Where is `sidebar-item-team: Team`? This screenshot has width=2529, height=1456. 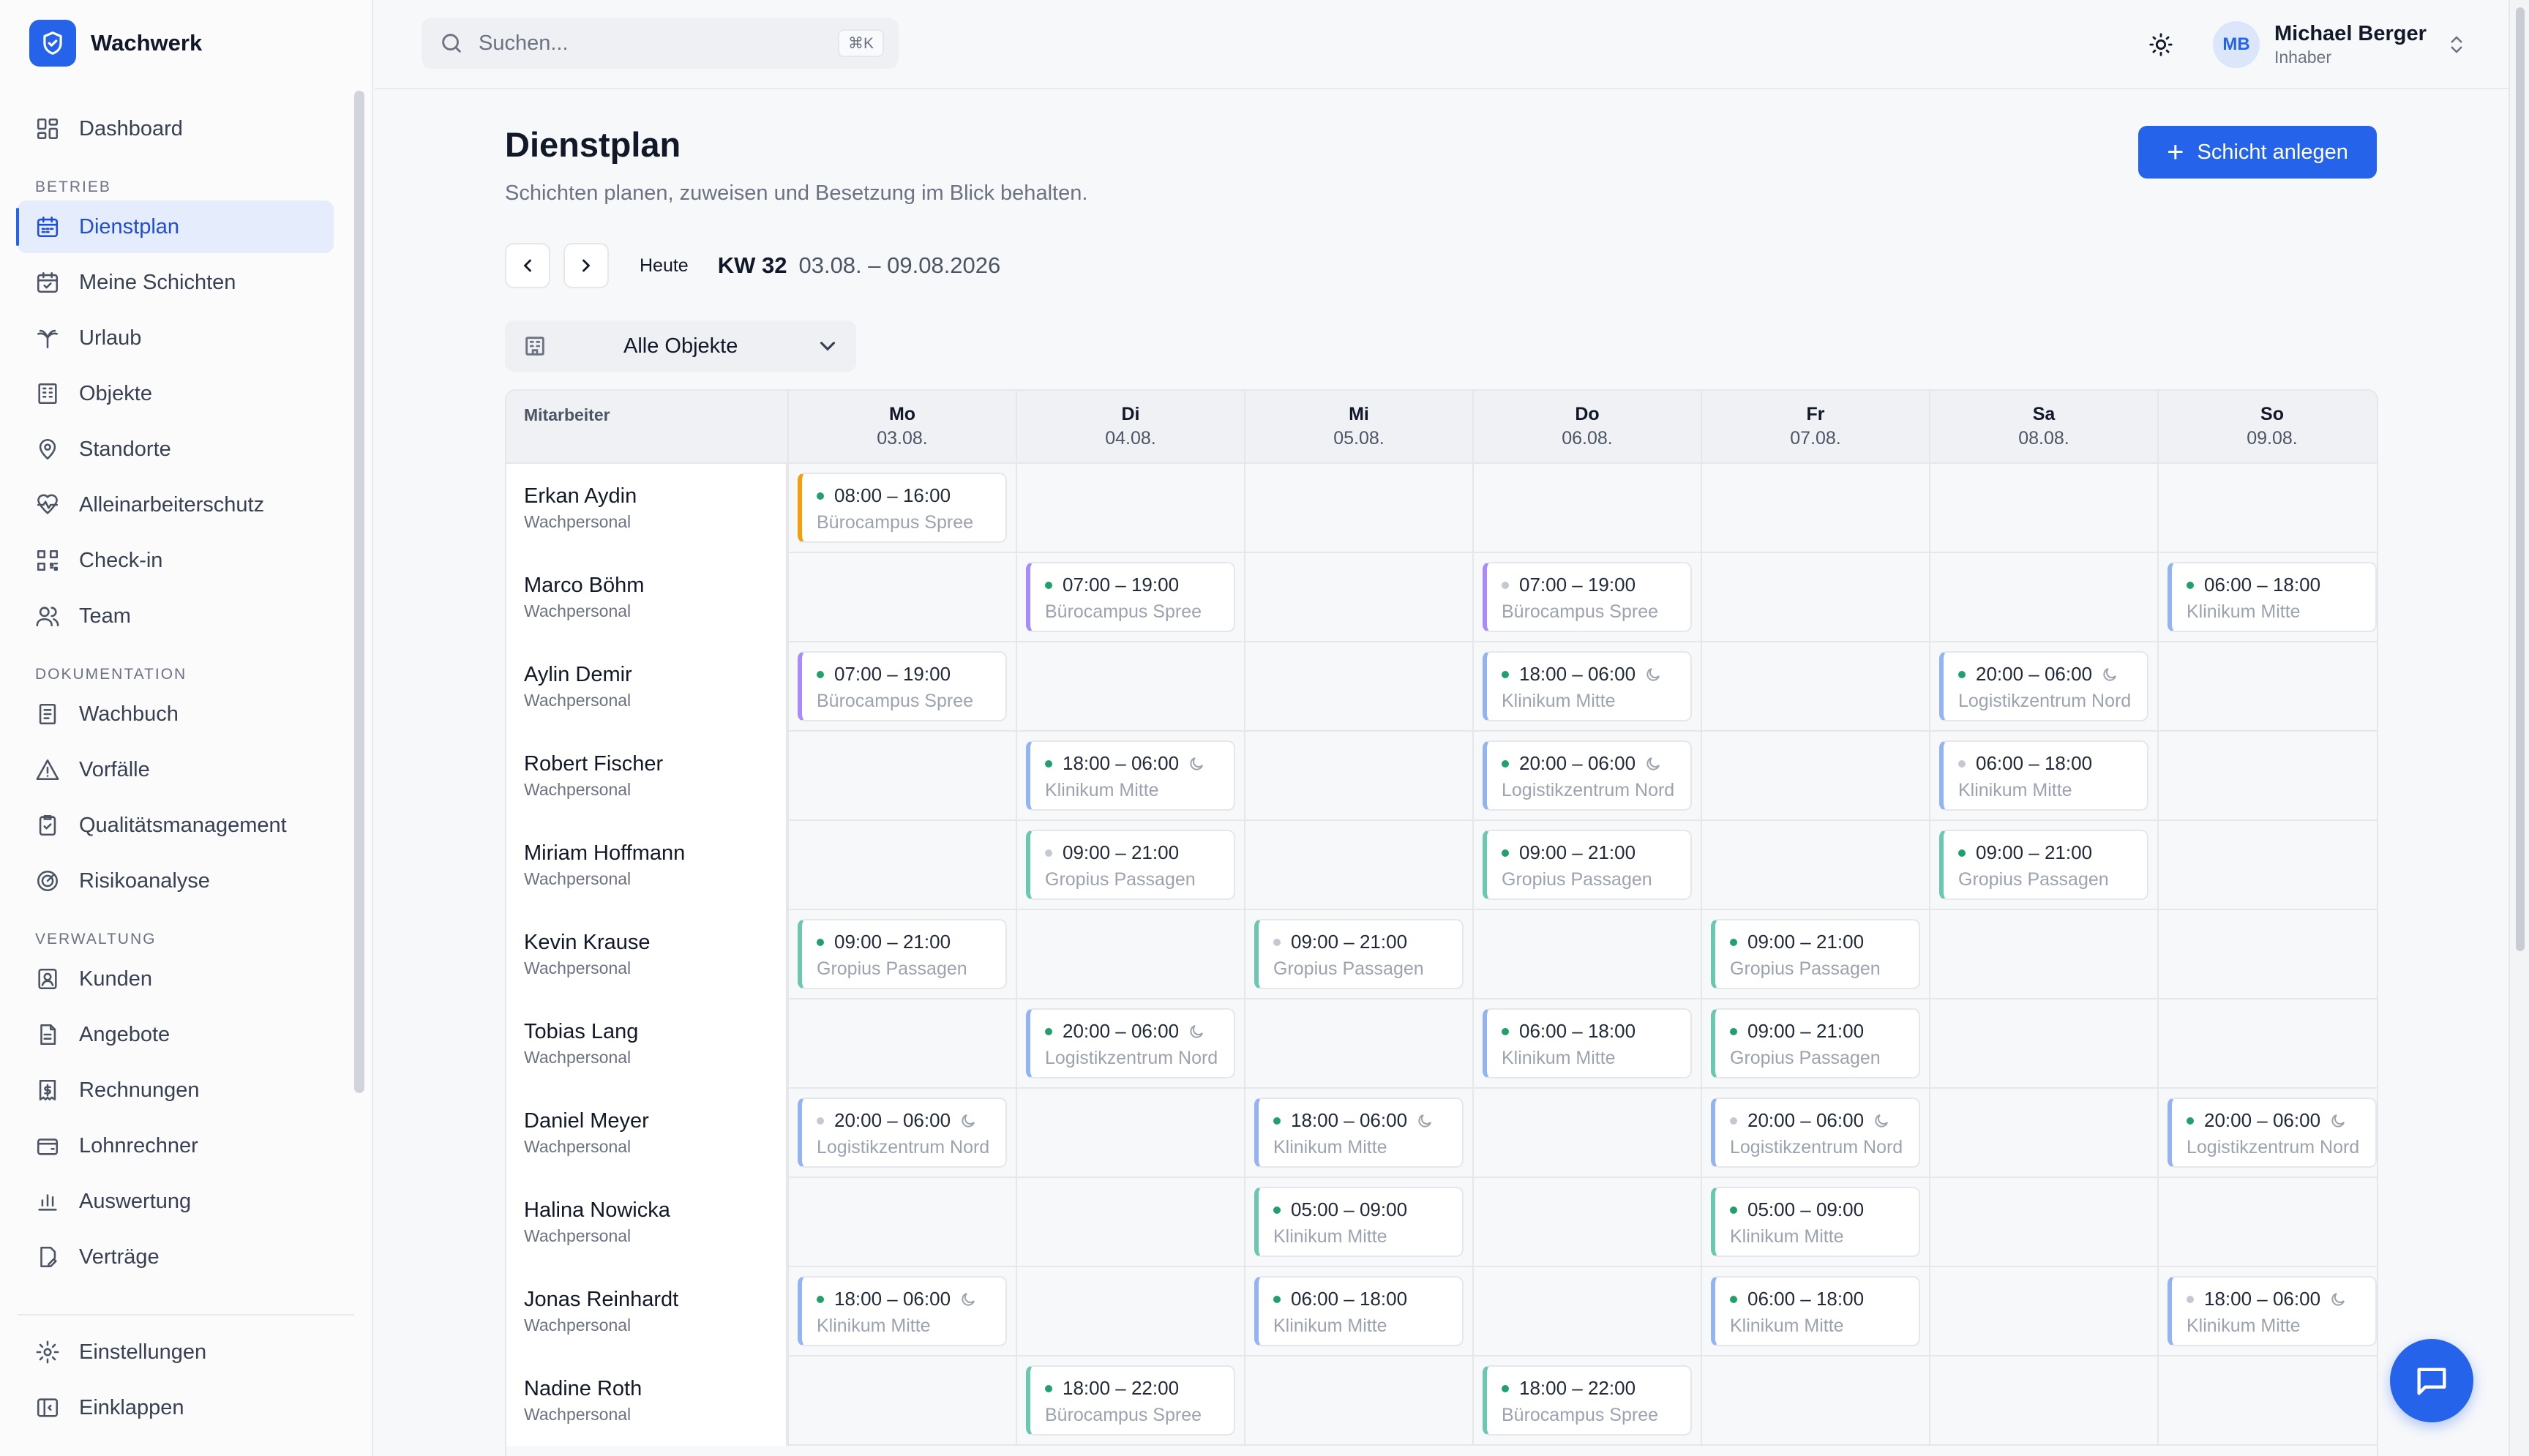
sidebar-item-team: Team is located at coordinates (176, 616).